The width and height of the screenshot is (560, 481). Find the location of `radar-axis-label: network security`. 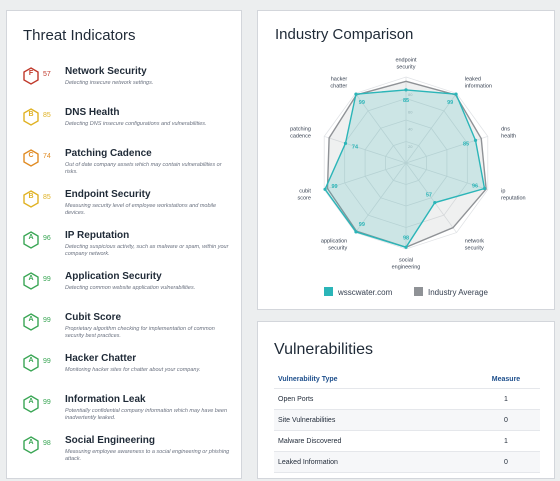

radar-axis-label: network security is located at coordinates (475, 244).